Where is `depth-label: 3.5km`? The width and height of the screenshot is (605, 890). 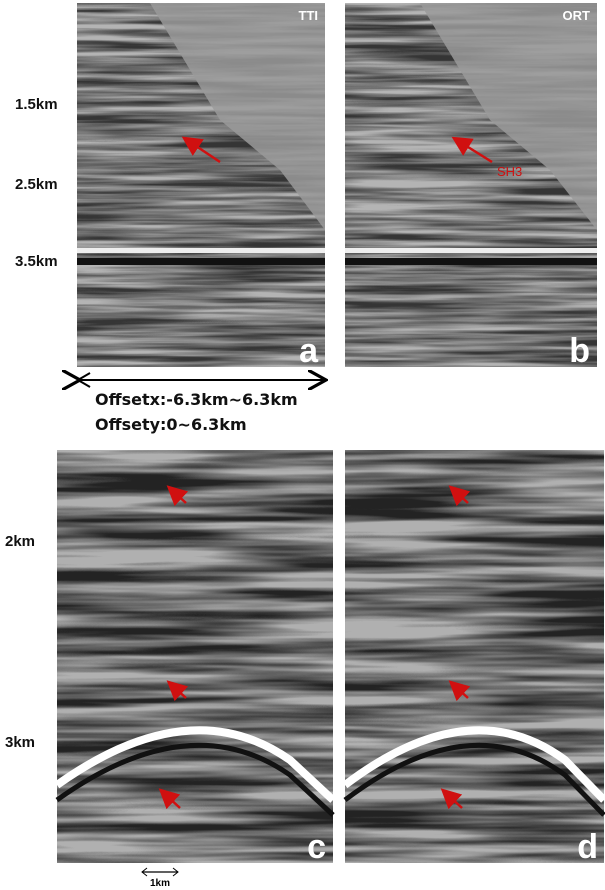 depth-label: 3.5km is located at coordinates (36, 261).